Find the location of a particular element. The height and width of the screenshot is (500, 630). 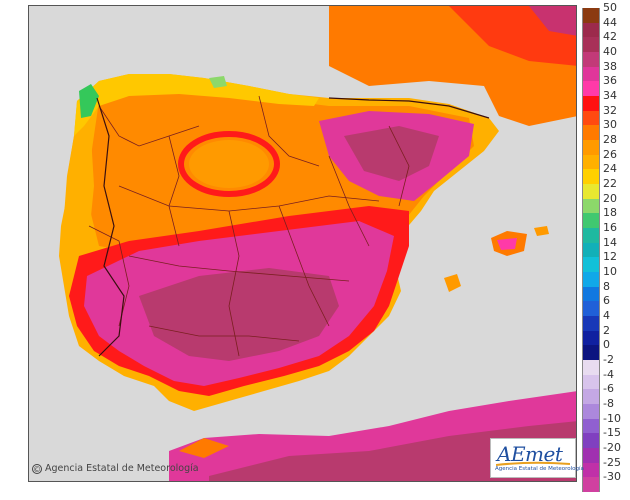

copyright-text: Agencia Estatal de Meteorología is located at coordinates (122, 468).